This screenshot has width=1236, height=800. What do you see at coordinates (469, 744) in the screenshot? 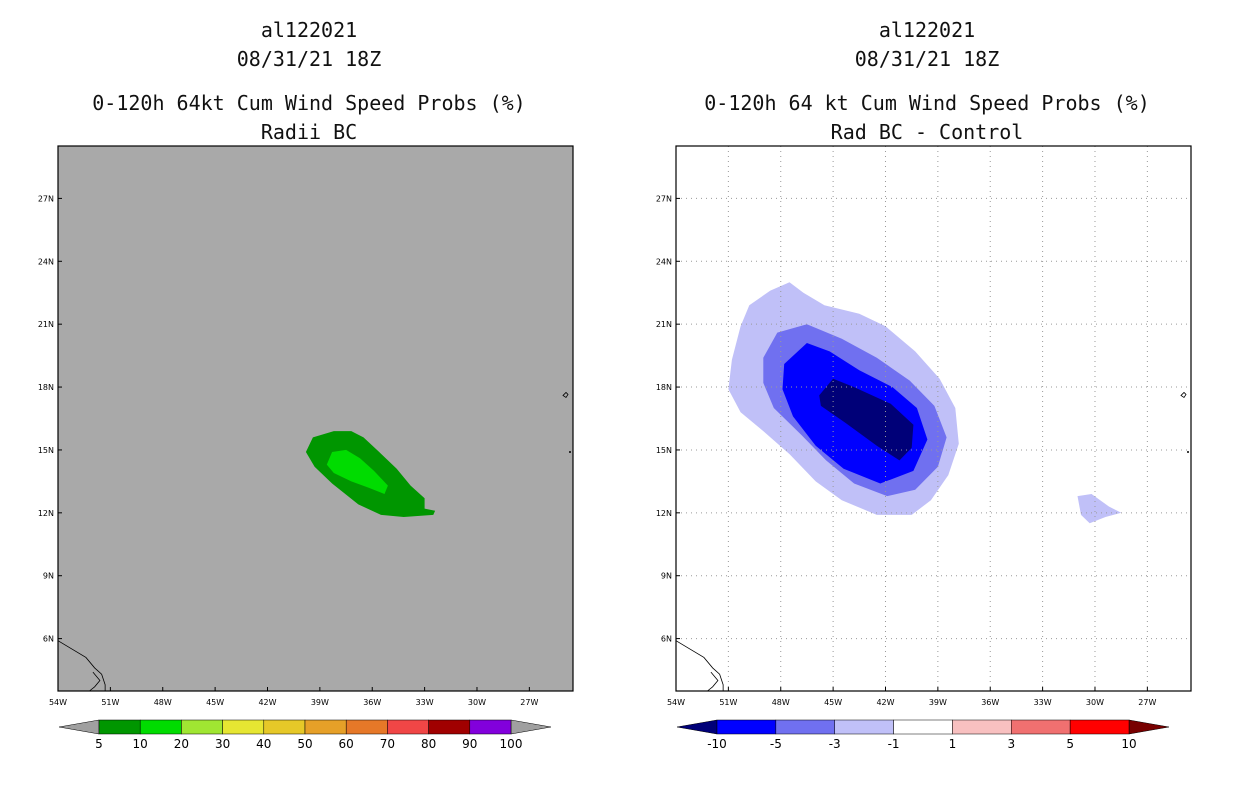
I see `colorbar-label: 90` at bounding box center [469, 744].